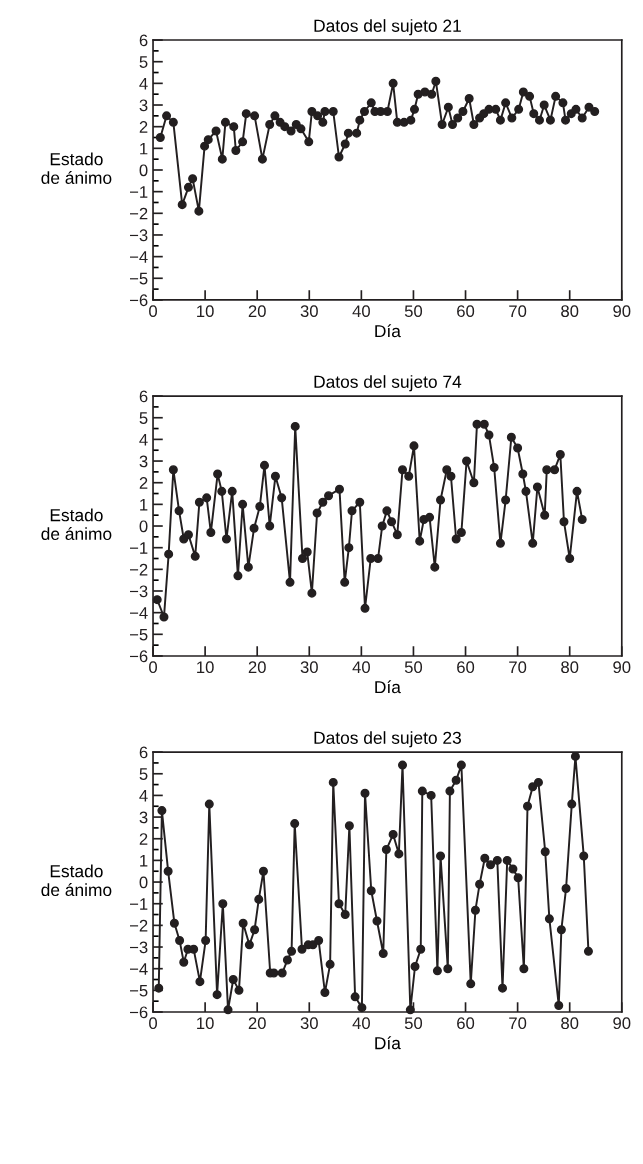  I want to click on chart-title: Datos del sujeto 23, so click(387, 739).